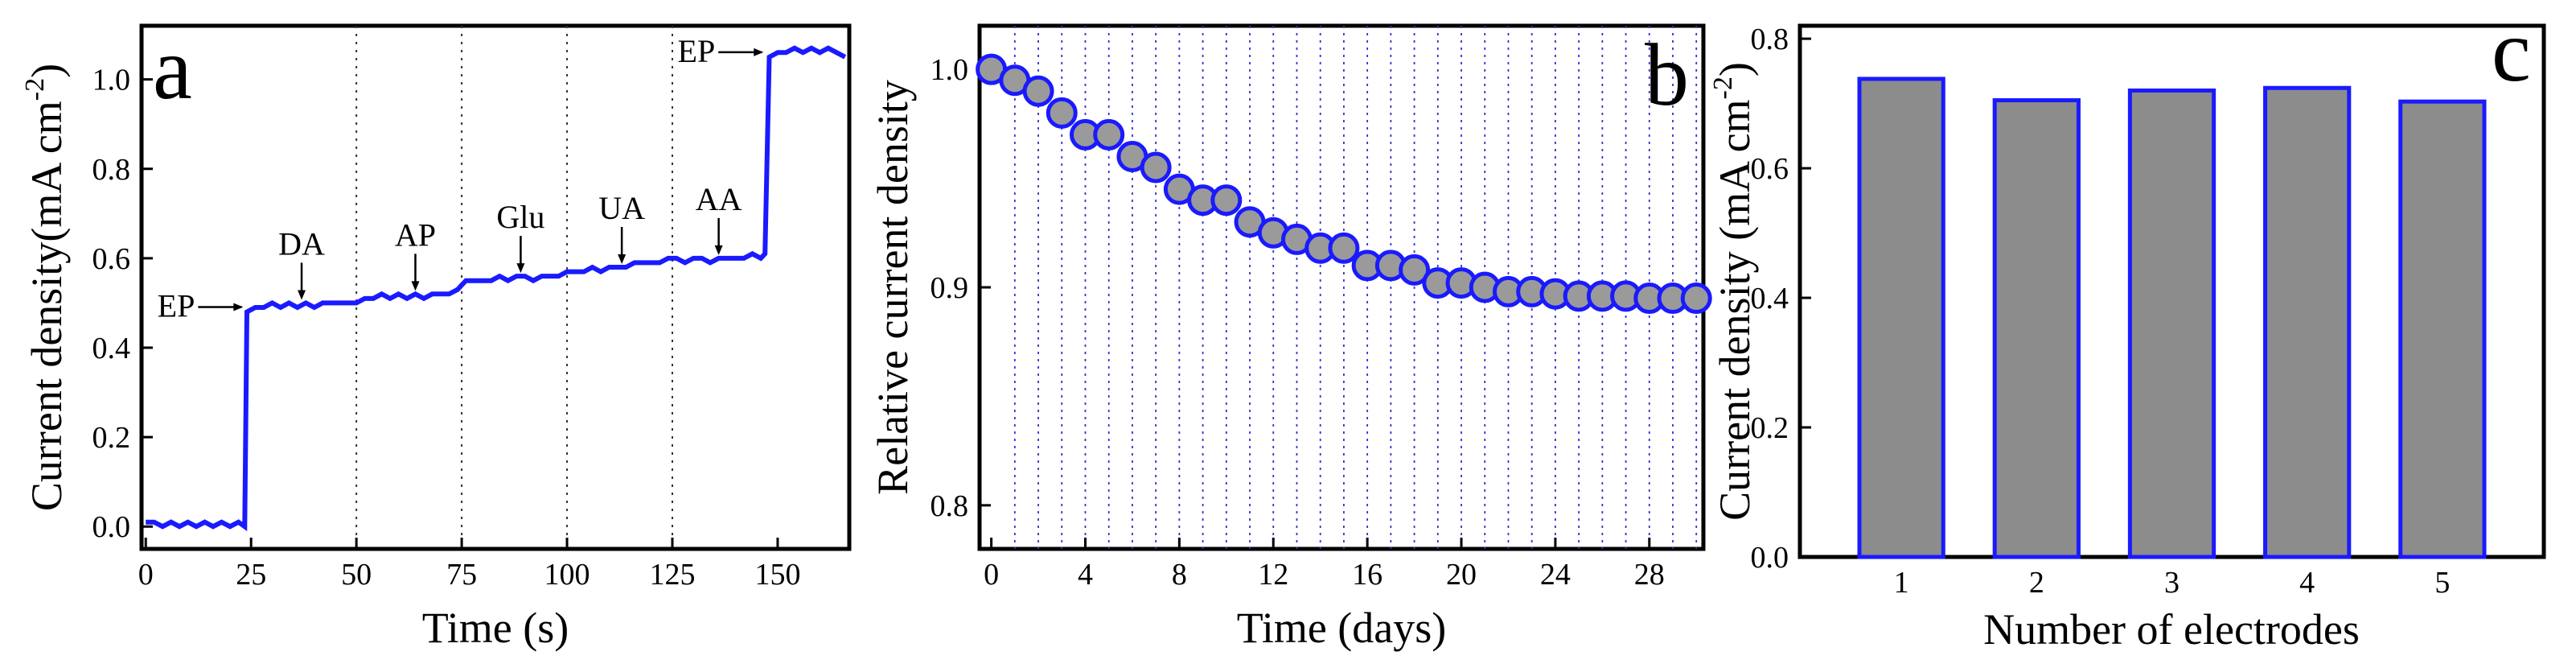 The image size is (2576, 664). What do you see at coordinates (719, 199) in the screenshot?
I see `panel-a-annotation-label: AA` at bounding box center [719, 199].